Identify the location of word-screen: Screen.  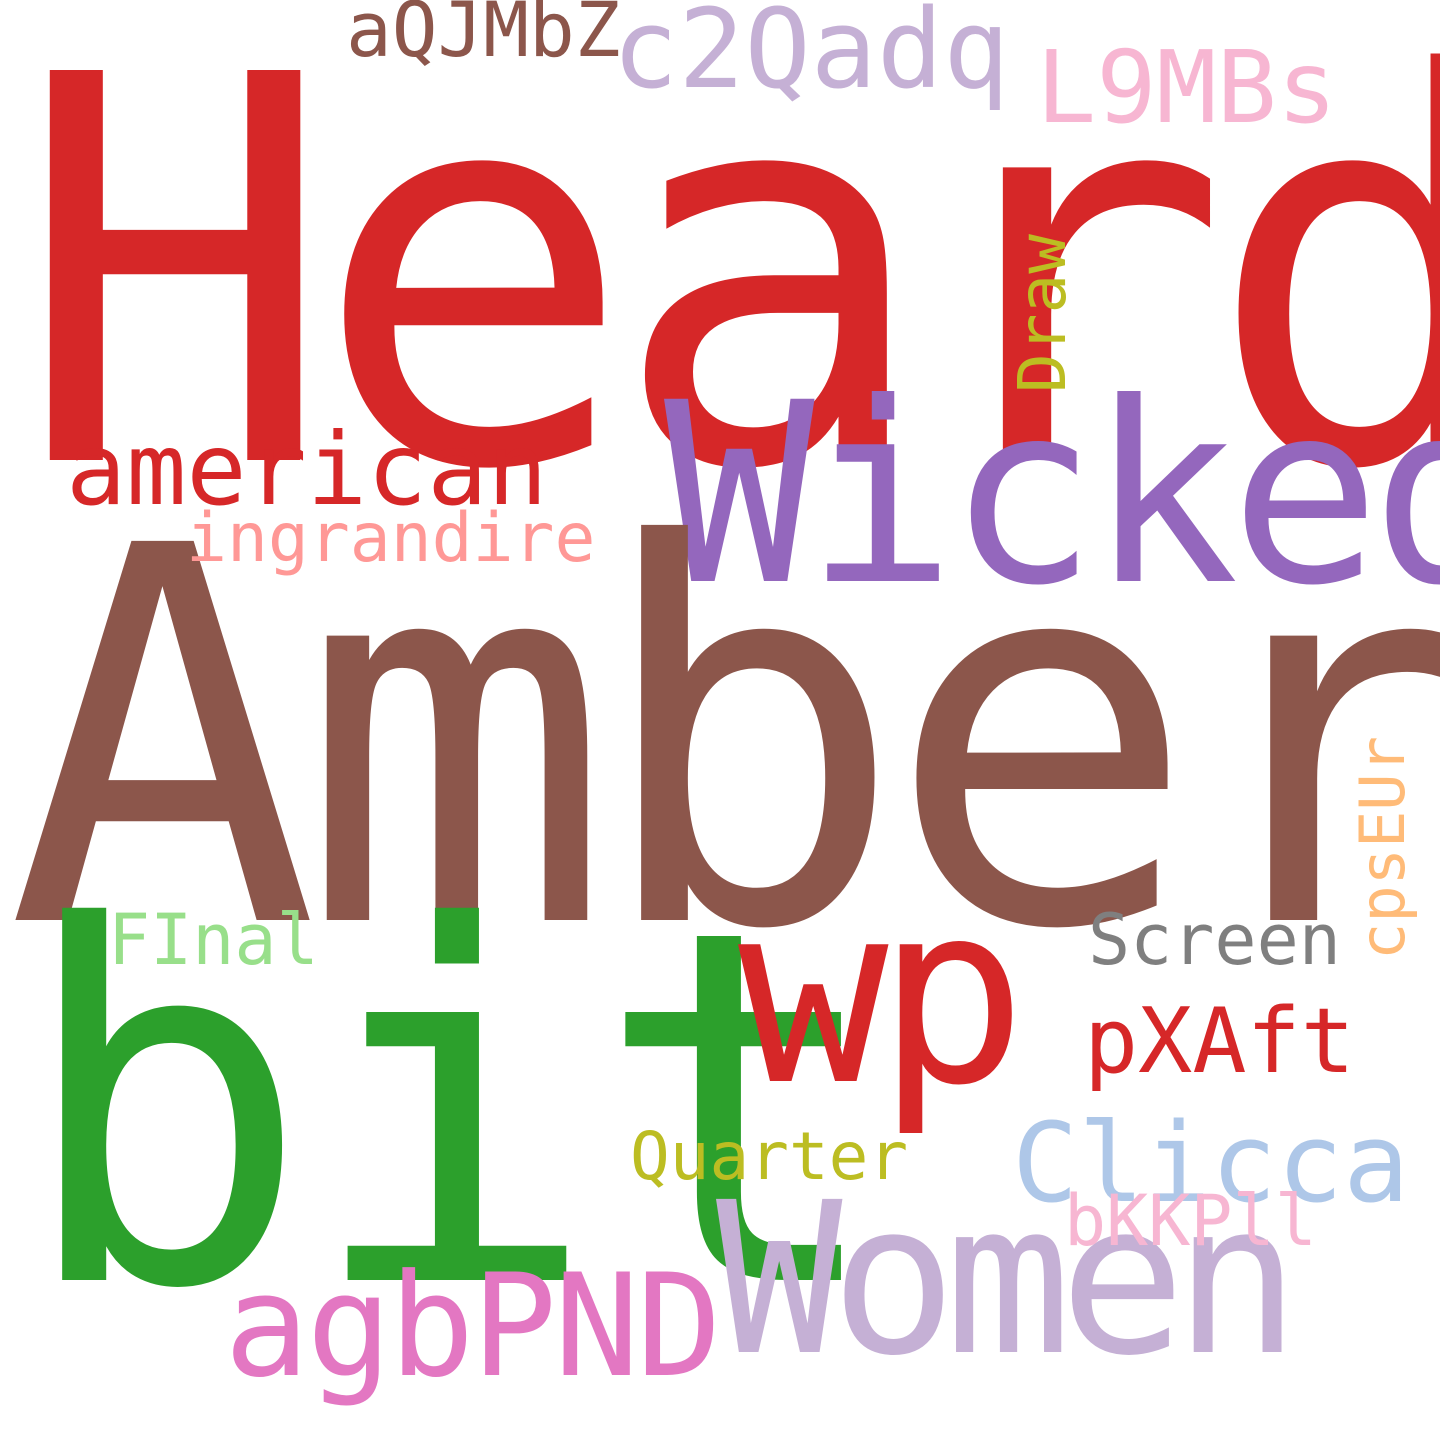
(1214, 940).